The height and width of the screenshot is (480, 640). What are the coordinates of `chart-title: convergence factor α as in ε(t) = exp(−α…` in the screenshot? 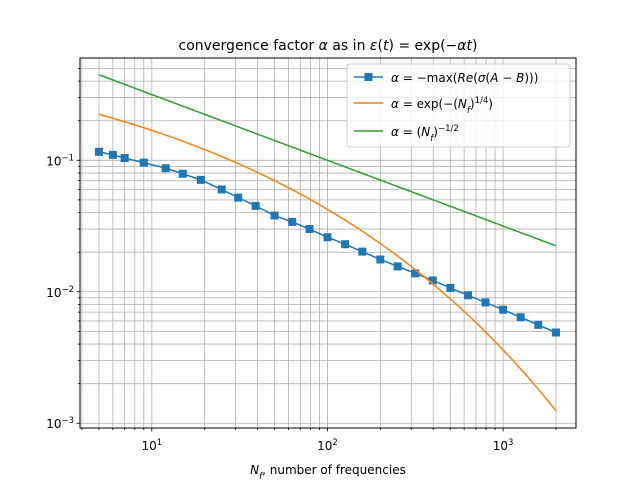 It's located at (328, 46).